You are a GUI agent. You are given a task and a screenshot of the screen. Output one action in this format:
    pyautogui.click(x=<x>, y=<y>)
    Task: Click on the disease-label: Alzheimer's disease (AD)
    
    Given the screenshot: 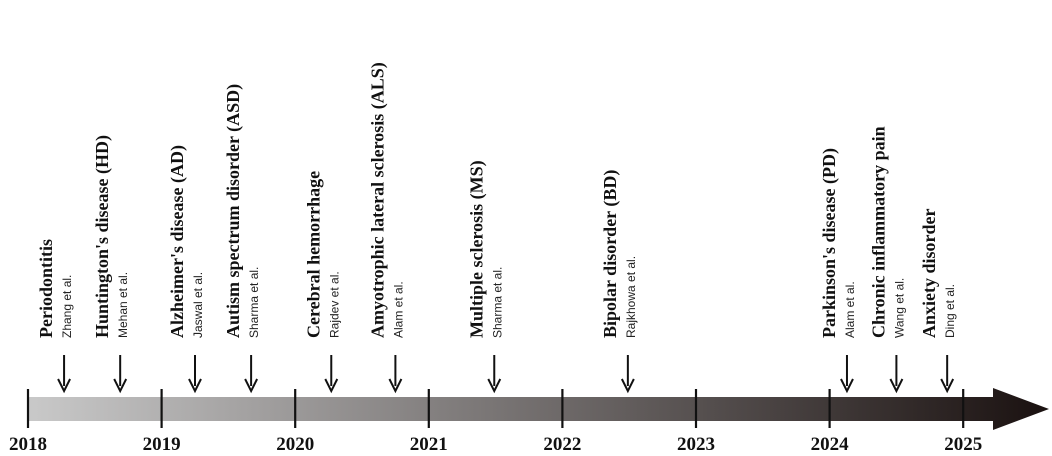 What is the action you would take?
    pyautogui.click(x=177, y=241)
    